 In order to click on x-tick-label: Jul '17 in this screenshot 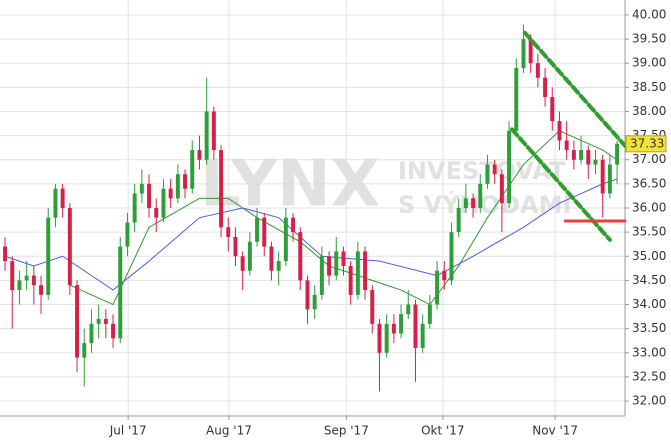, I will do `click(128, 431)`.